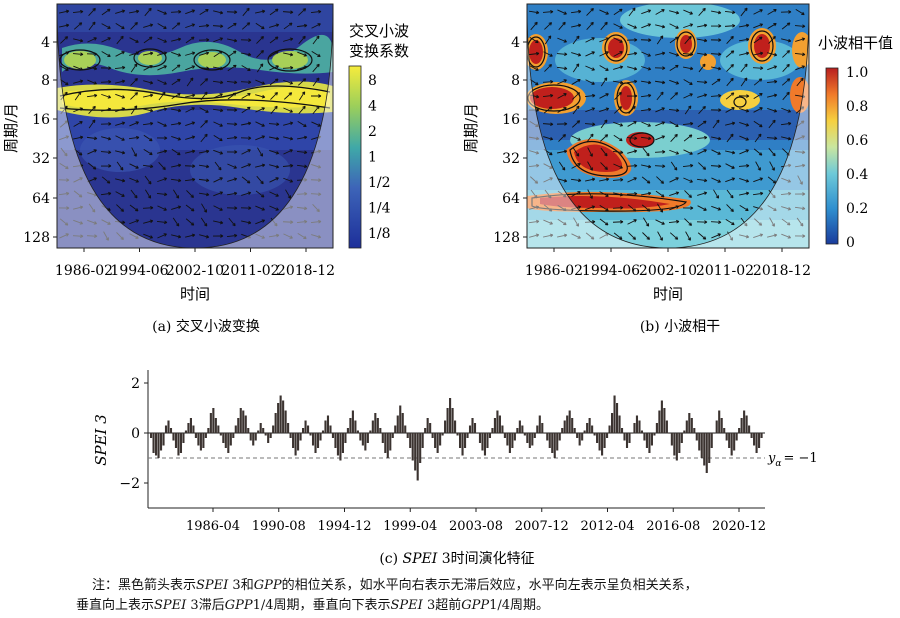 This screenshot has width=900, height=618. I want to click on note-segment: SPEI, so click(212, 585).